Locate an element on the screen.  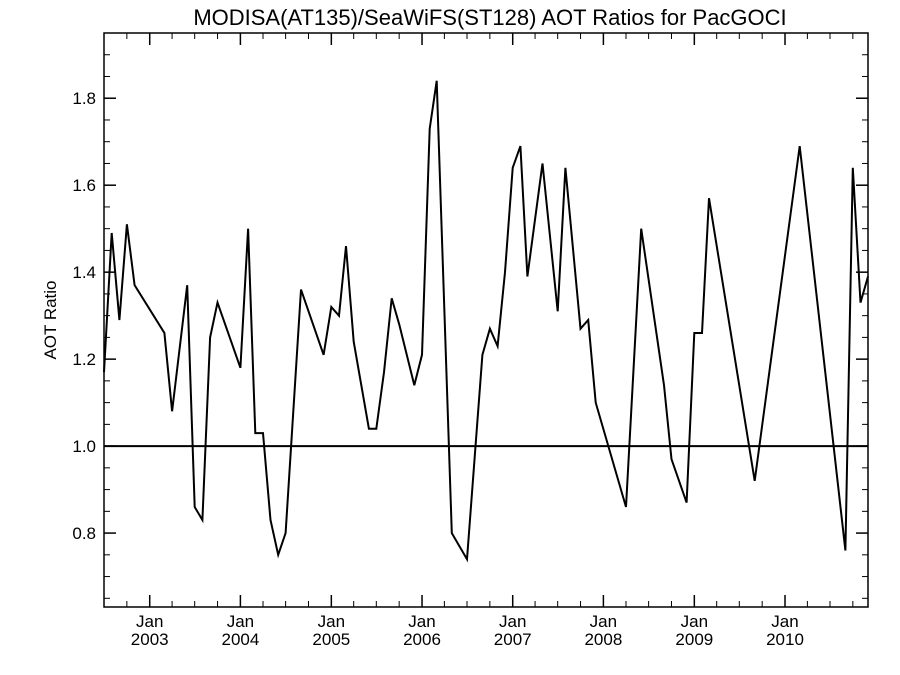
x-tick-year-label: 2008 is located at coordinates (603, 639).